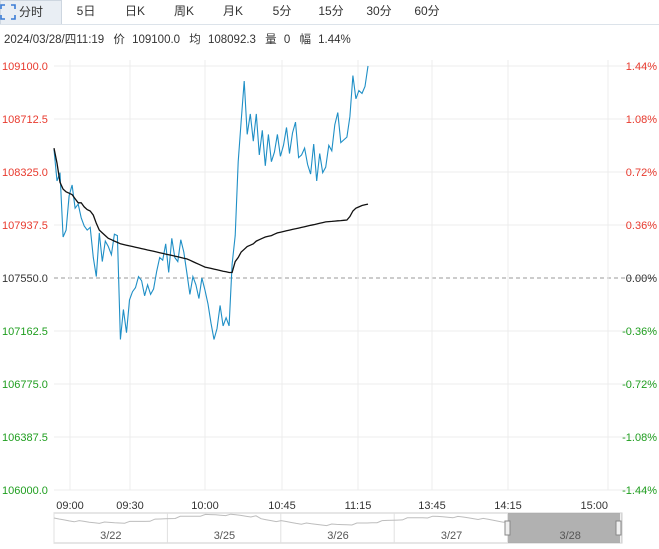  I want to click on tab-15-min: 15分, so click(331, 11).